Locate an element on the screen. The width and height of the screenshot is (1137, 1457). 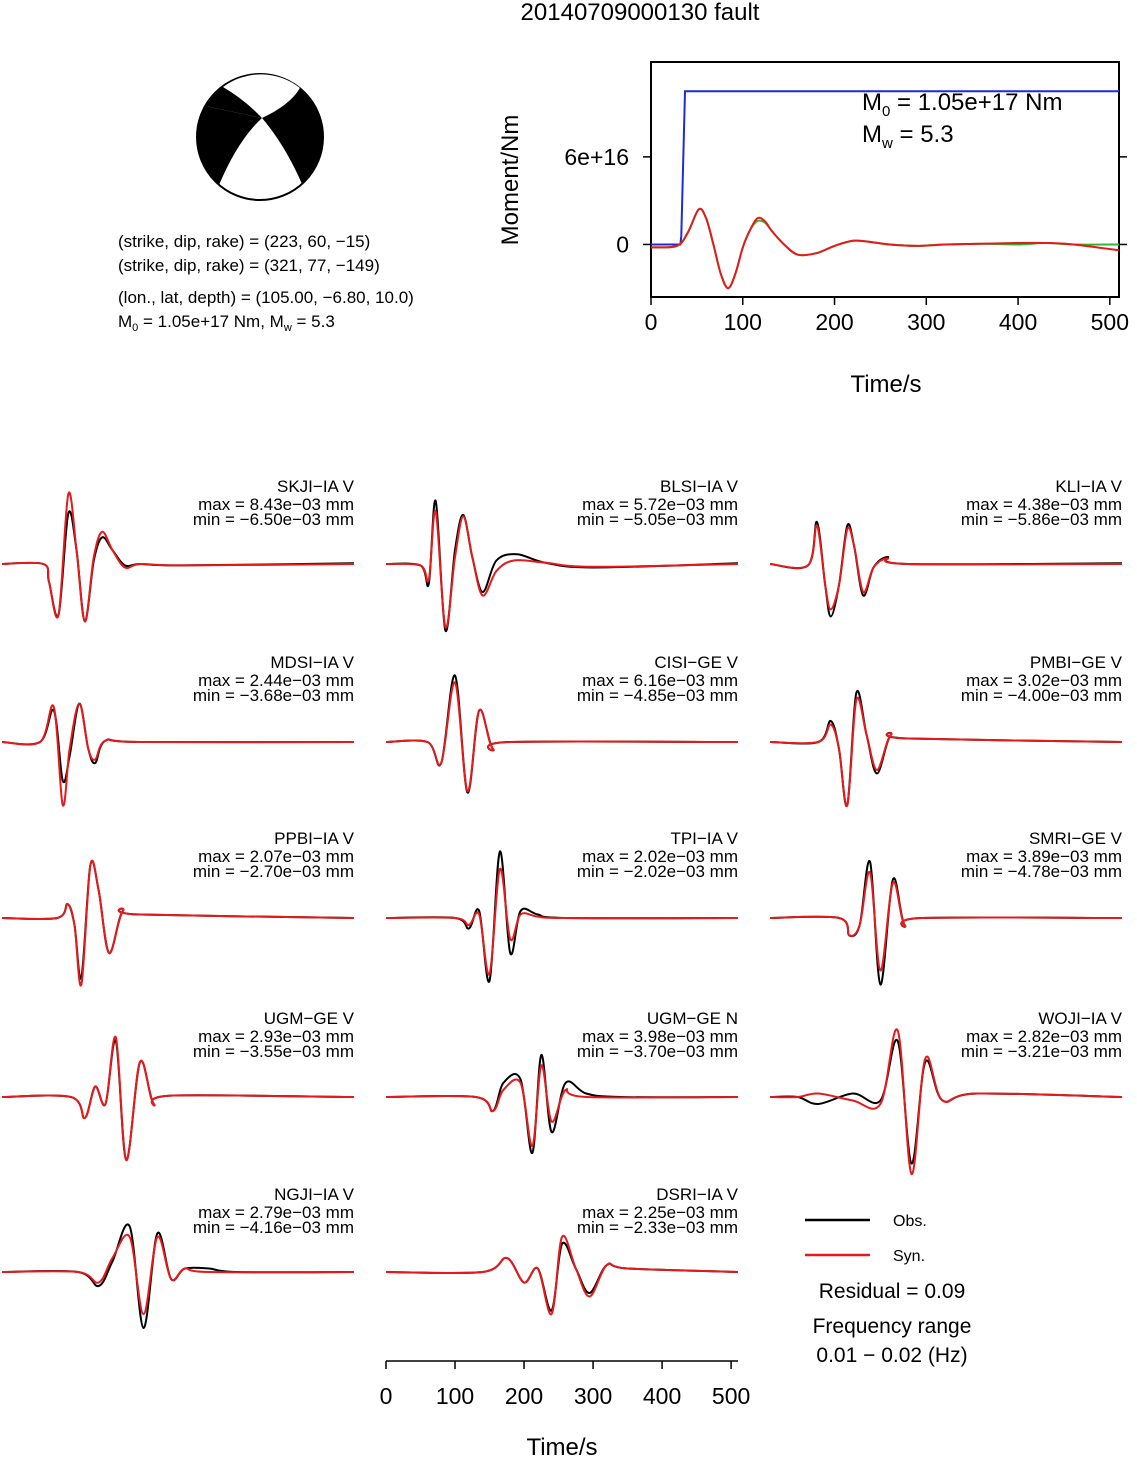
station-min: min = −4.78e−03 mm is located at coordinates (1041, 871).